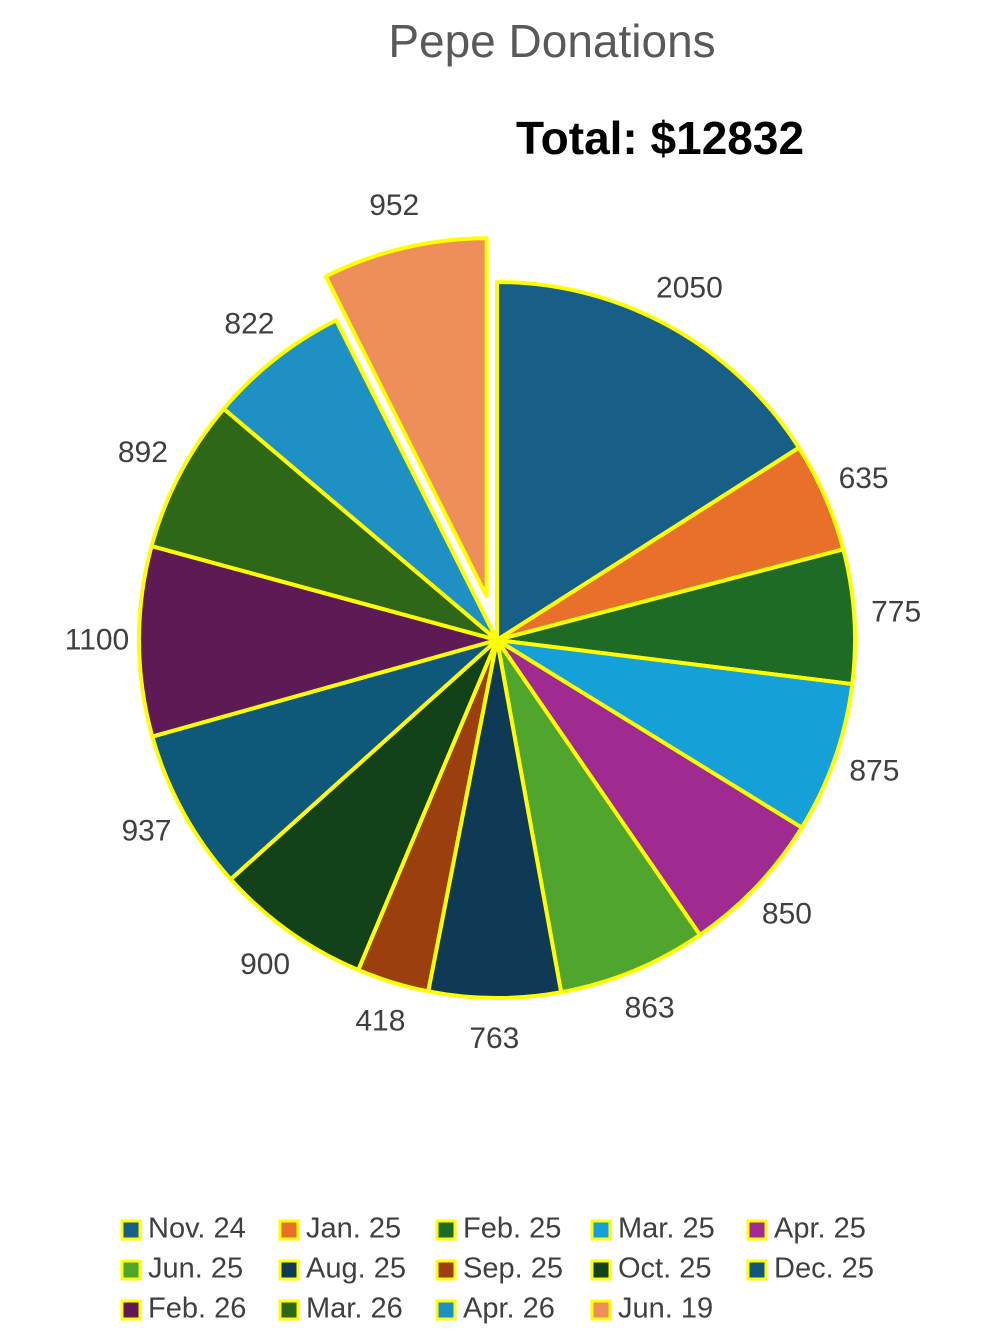 The width and height of the screenshot is (1000, 1333). I want to click on data-label: 850, so click(787, 913).